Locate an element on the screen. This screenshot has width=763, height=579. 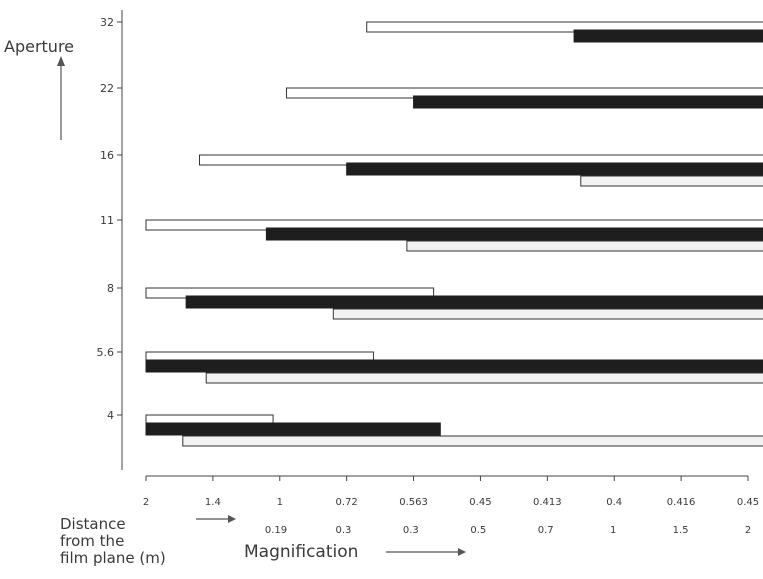
y-axis-label: Aperture is located at coordinates (39, 46).